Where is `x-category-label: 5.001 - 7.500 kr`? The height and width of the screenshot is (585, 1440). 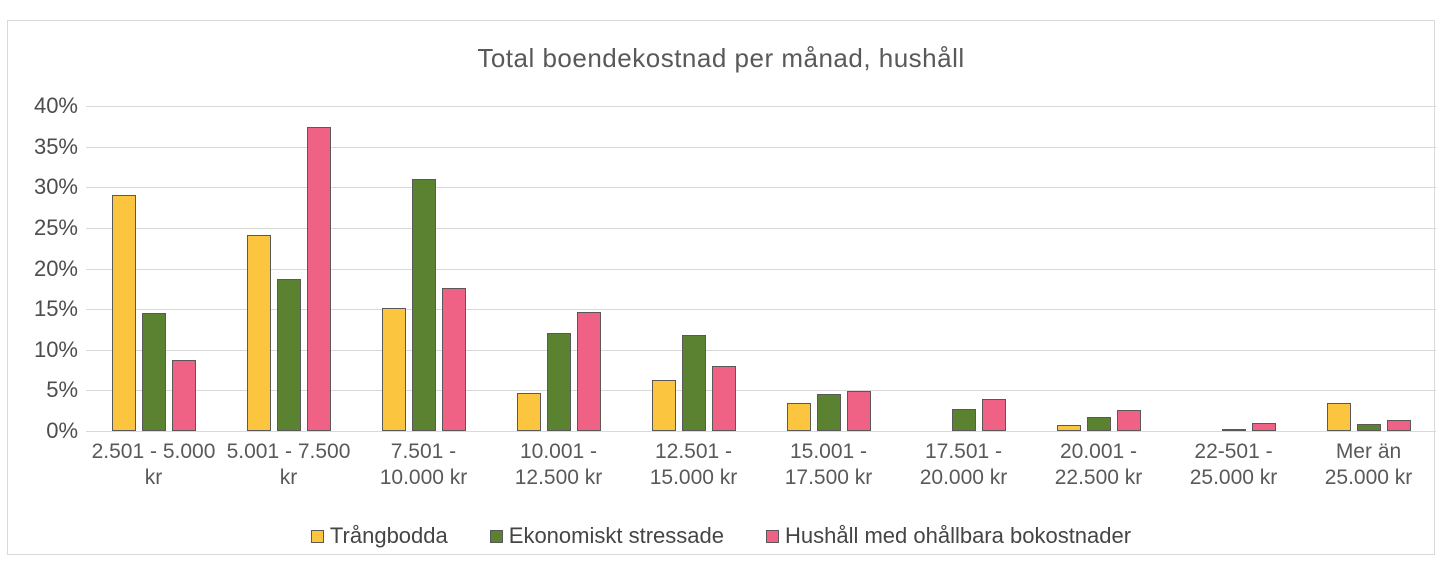
x-category-label: 5.001 - 7.500 kr is located at coordinates (288, 464).